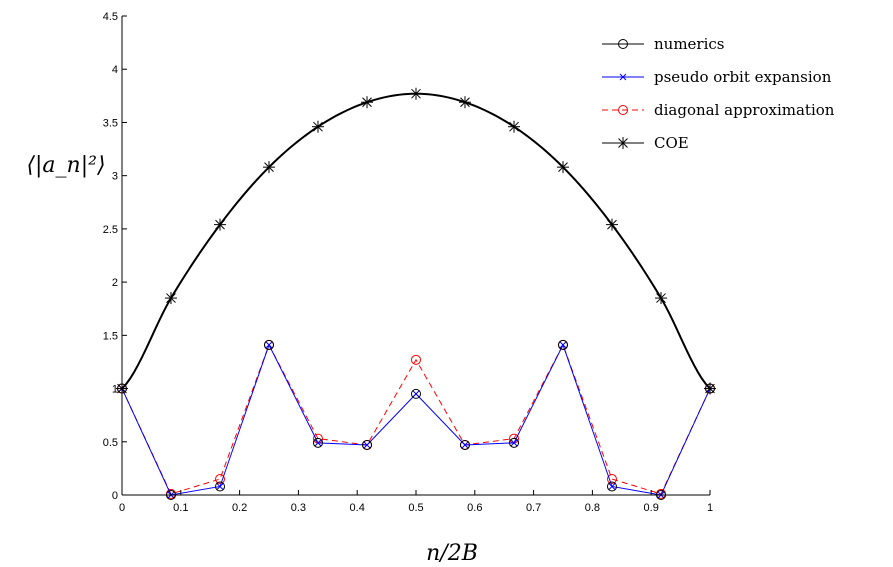 This screenshot has width=893, height=567. I want to click on y-tick-label: 3.5, so click(110, 123).